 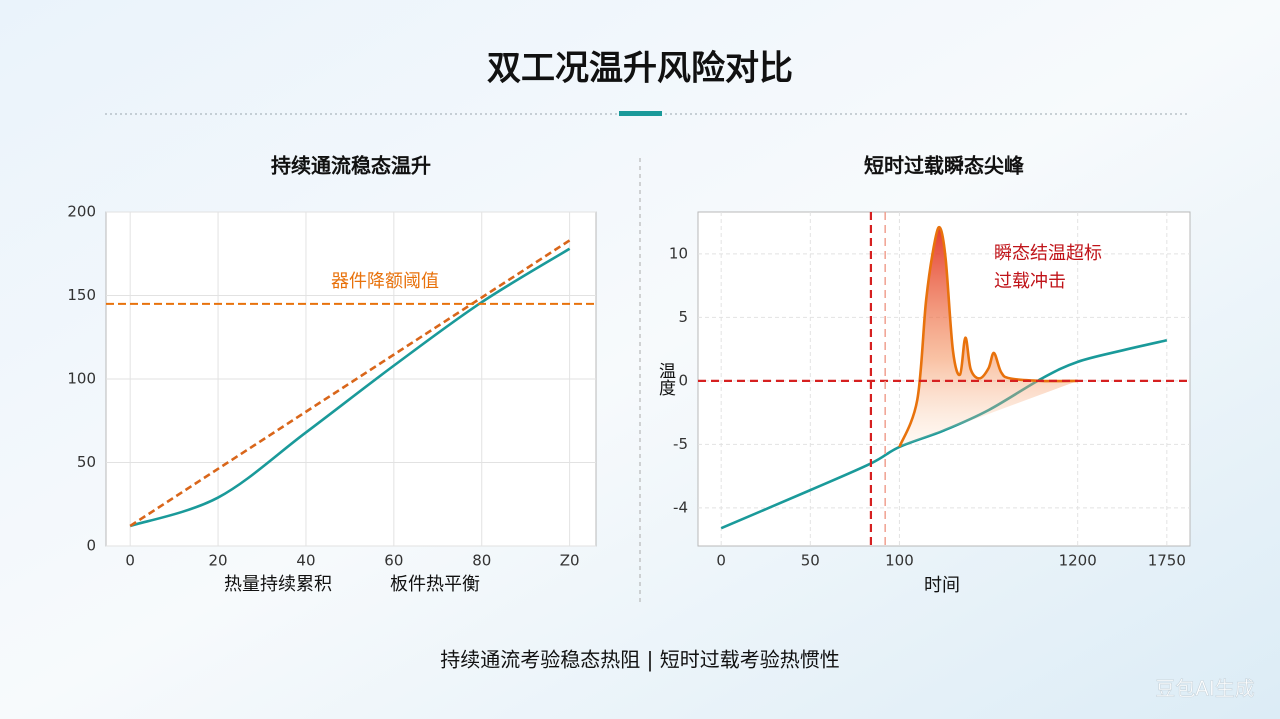 I want to click on footer: 持续通流考验稳态热阻 | 短时过载考验热惯性, so click(x=639, y=660).